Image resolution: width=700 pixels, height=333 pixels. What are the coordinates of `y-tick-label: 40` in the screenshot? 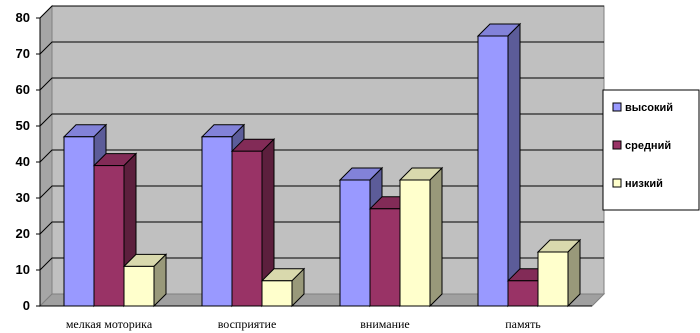 It's located at (23, 161).